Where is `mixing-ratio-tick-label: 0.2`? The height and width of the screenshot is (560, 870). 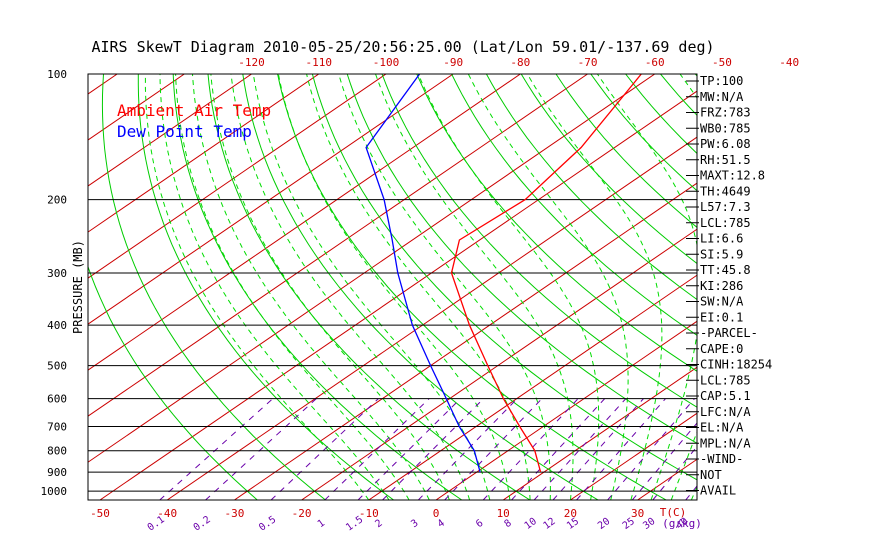
mixing-ratio-tick-label: 0.2 is located at coordinates (202, 523).